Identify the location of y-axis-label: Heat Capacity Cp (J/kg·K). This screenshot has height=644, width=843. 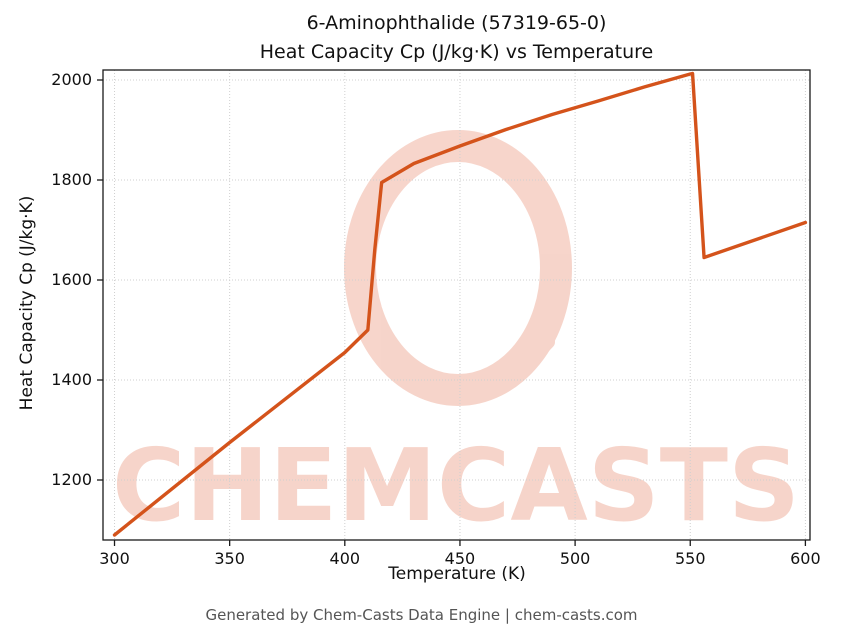
(27, 303).